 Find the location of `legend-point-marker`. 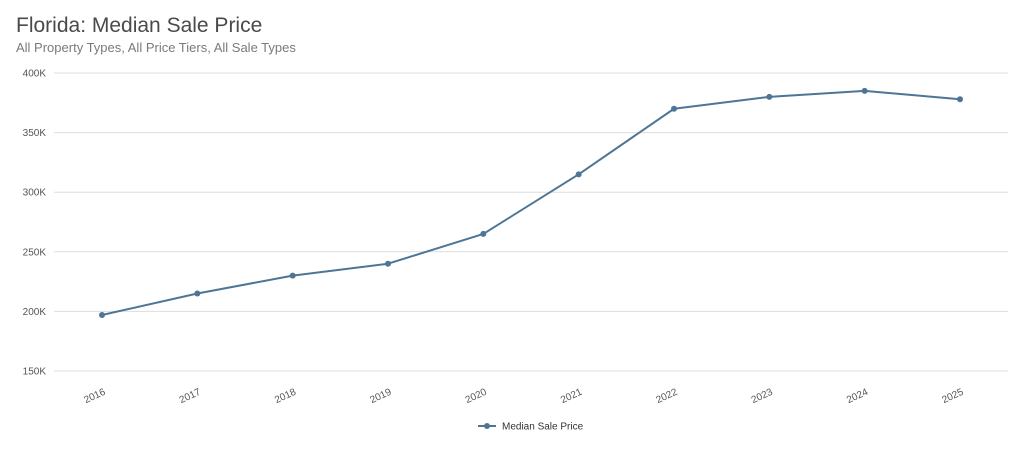

legend-point-marker is located at coordinates (487, 426).